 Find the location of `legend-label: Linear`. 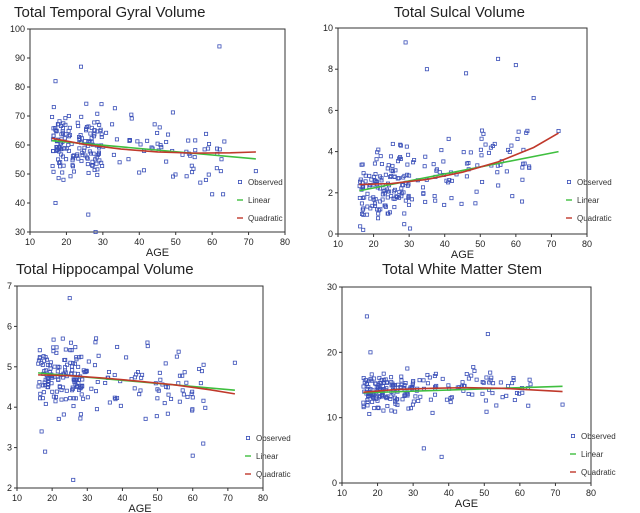

legend-label: Linear is located at coordinates (588, 200).